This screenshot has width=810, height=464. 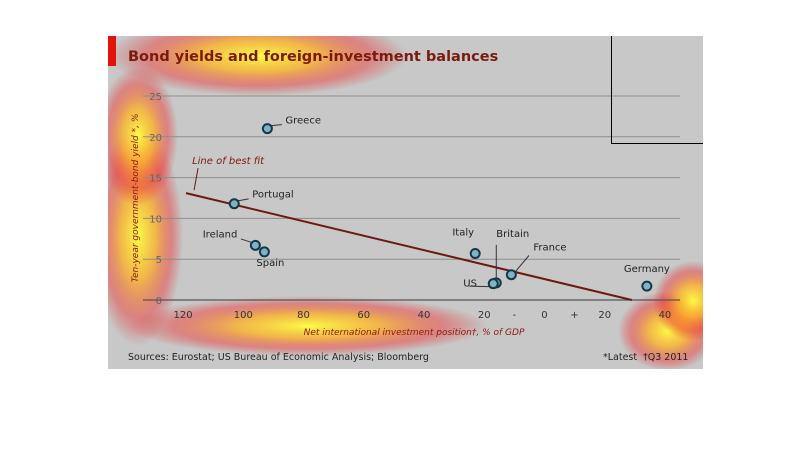 What do you see at coordinates (409, 246) in the screenshot?
I see `best-fit-line` at bounding box center [409, 246].